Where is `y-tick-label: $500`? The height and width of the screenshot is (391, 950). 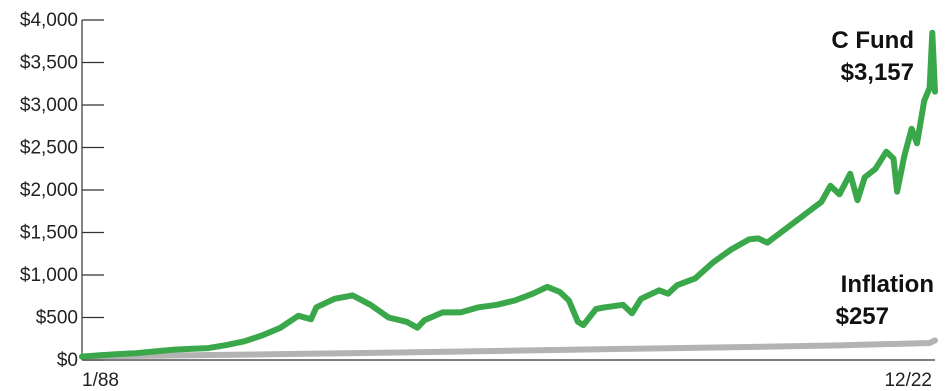
y-tick-label: $500 is located at coordinates (57, 318).